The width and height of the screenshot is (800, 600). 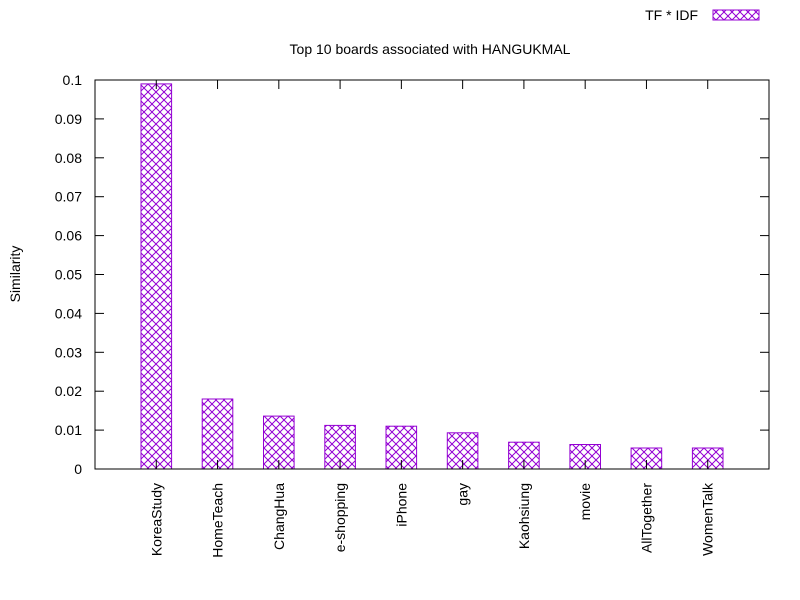 What do you see at coordinates (217, 434) in the screenshot?
I see `bar-HomeTeach` at bounding box center [217, 434].